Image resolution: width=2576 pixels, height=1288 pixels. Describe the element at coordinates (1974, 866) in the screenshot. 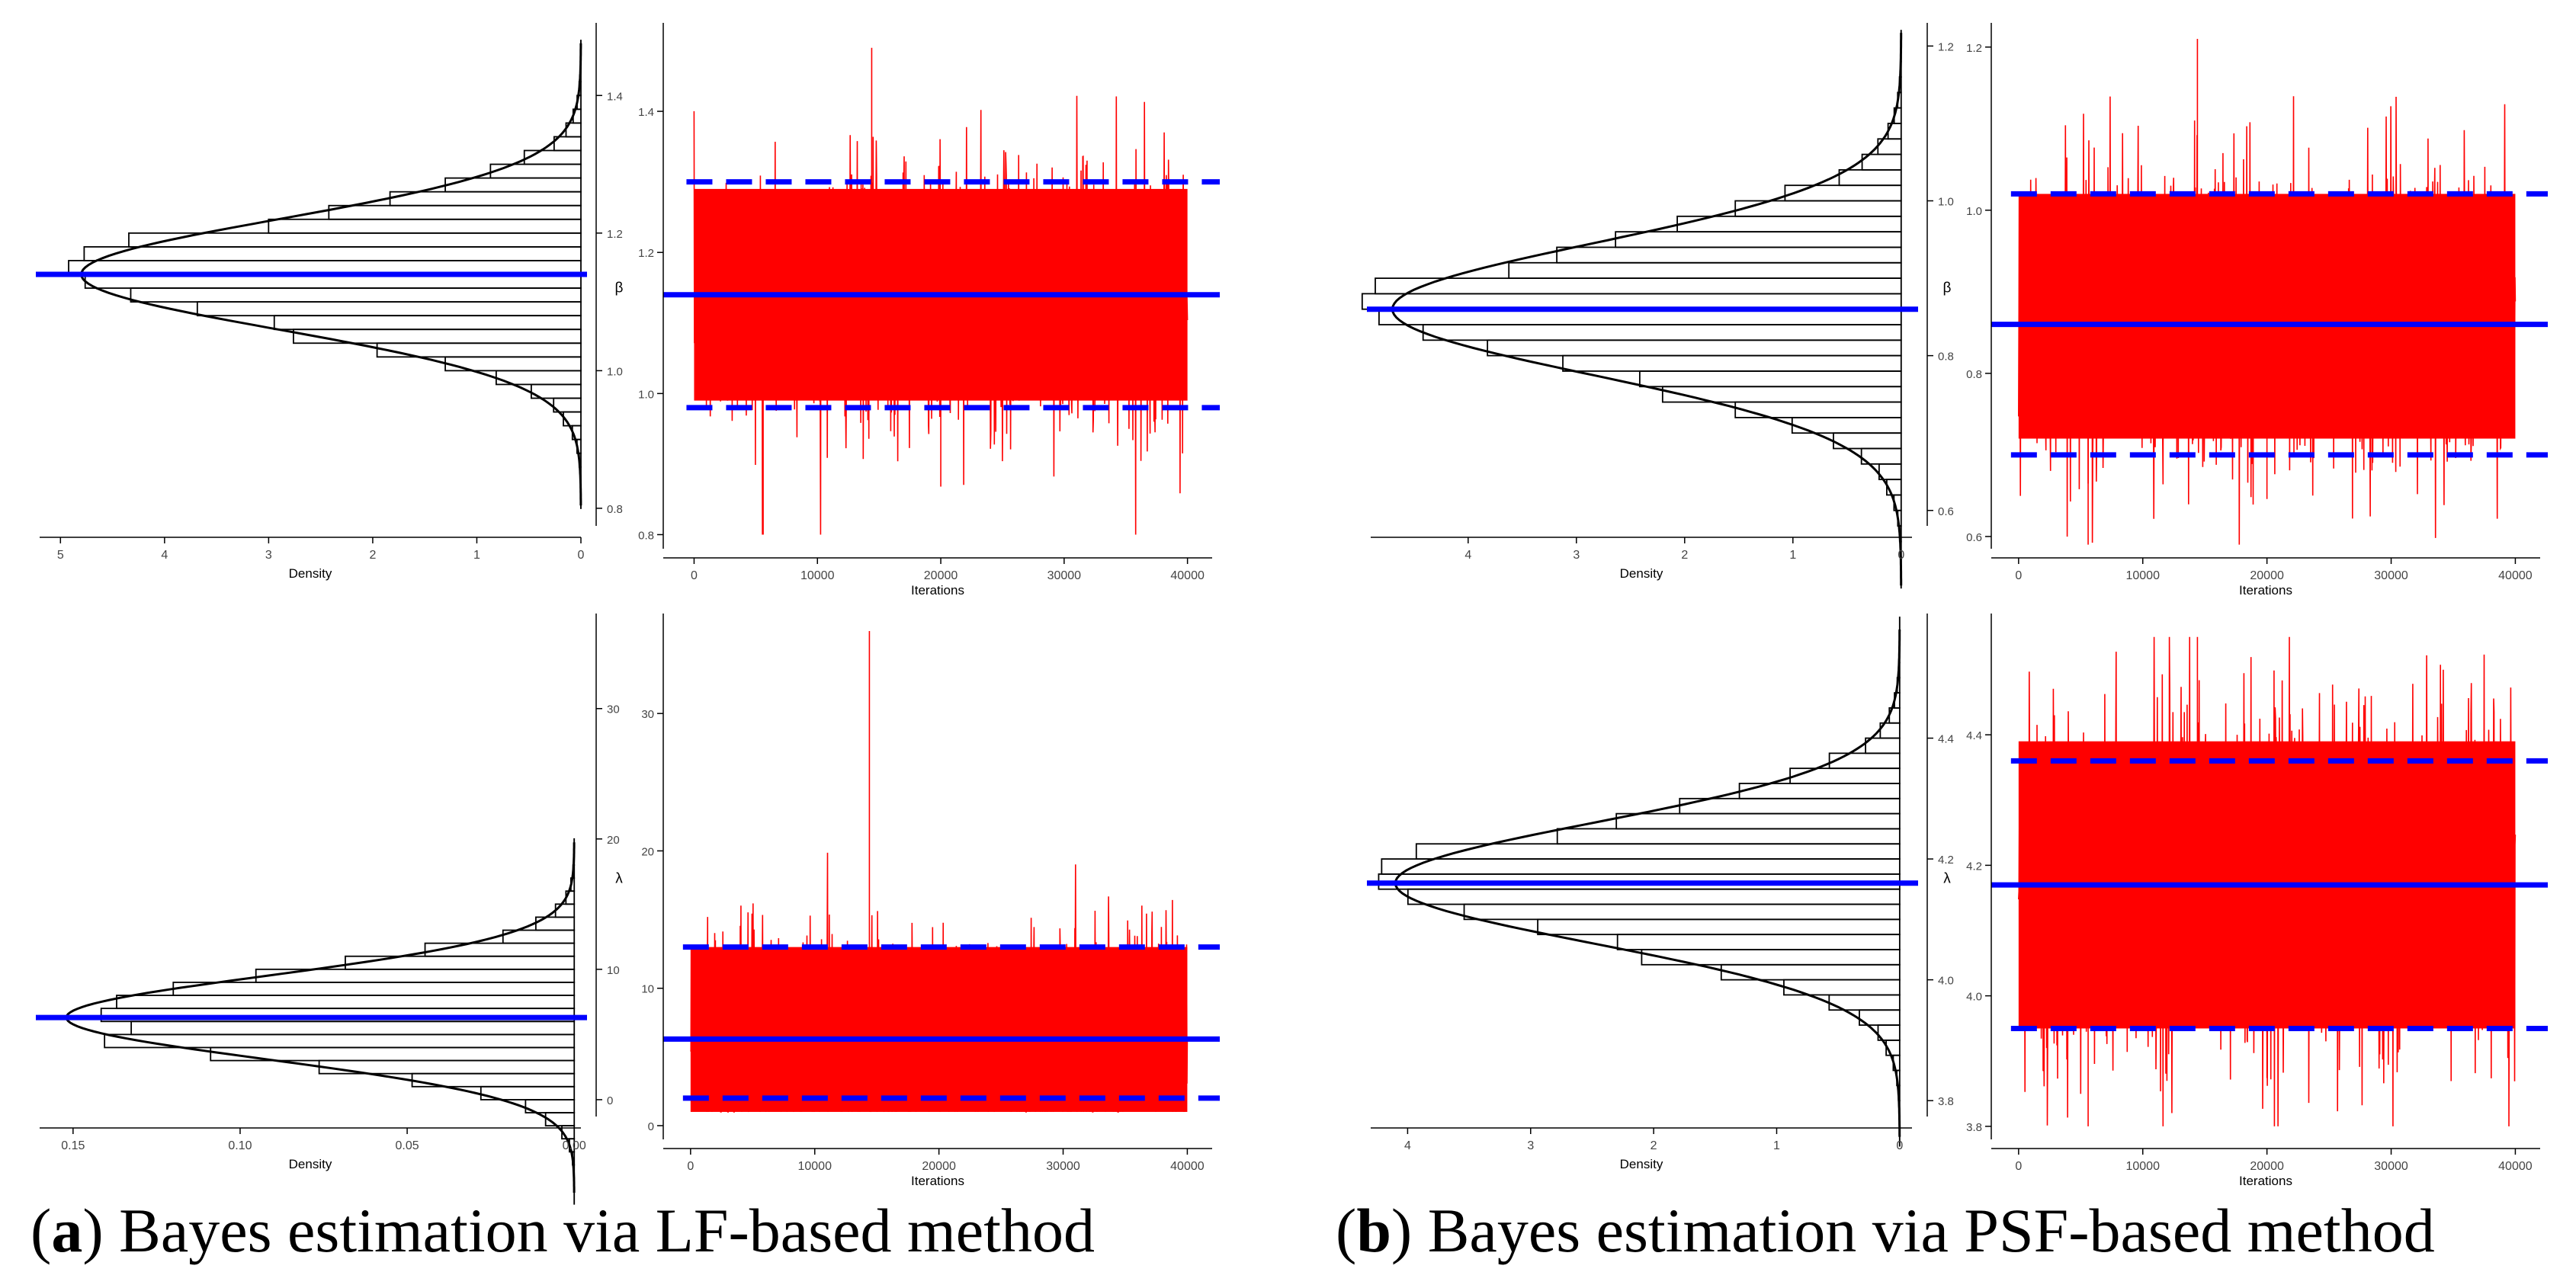

I see `y-tick-label: 4.2` at that location.